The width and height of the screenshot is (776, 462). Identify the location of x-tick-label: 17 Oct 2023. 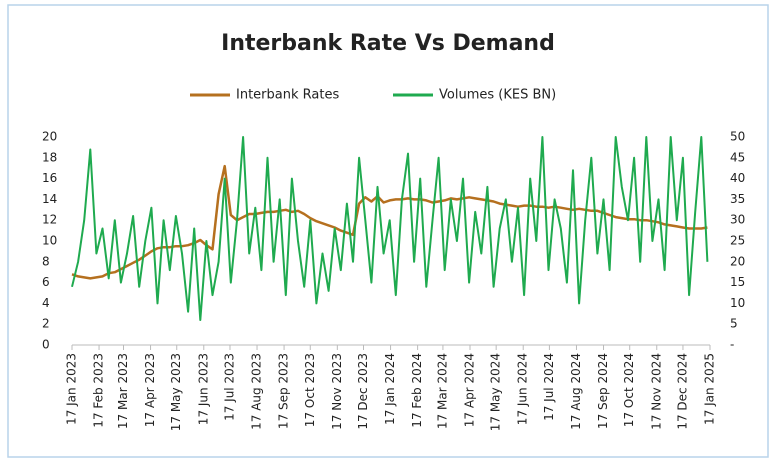
(310, 390).